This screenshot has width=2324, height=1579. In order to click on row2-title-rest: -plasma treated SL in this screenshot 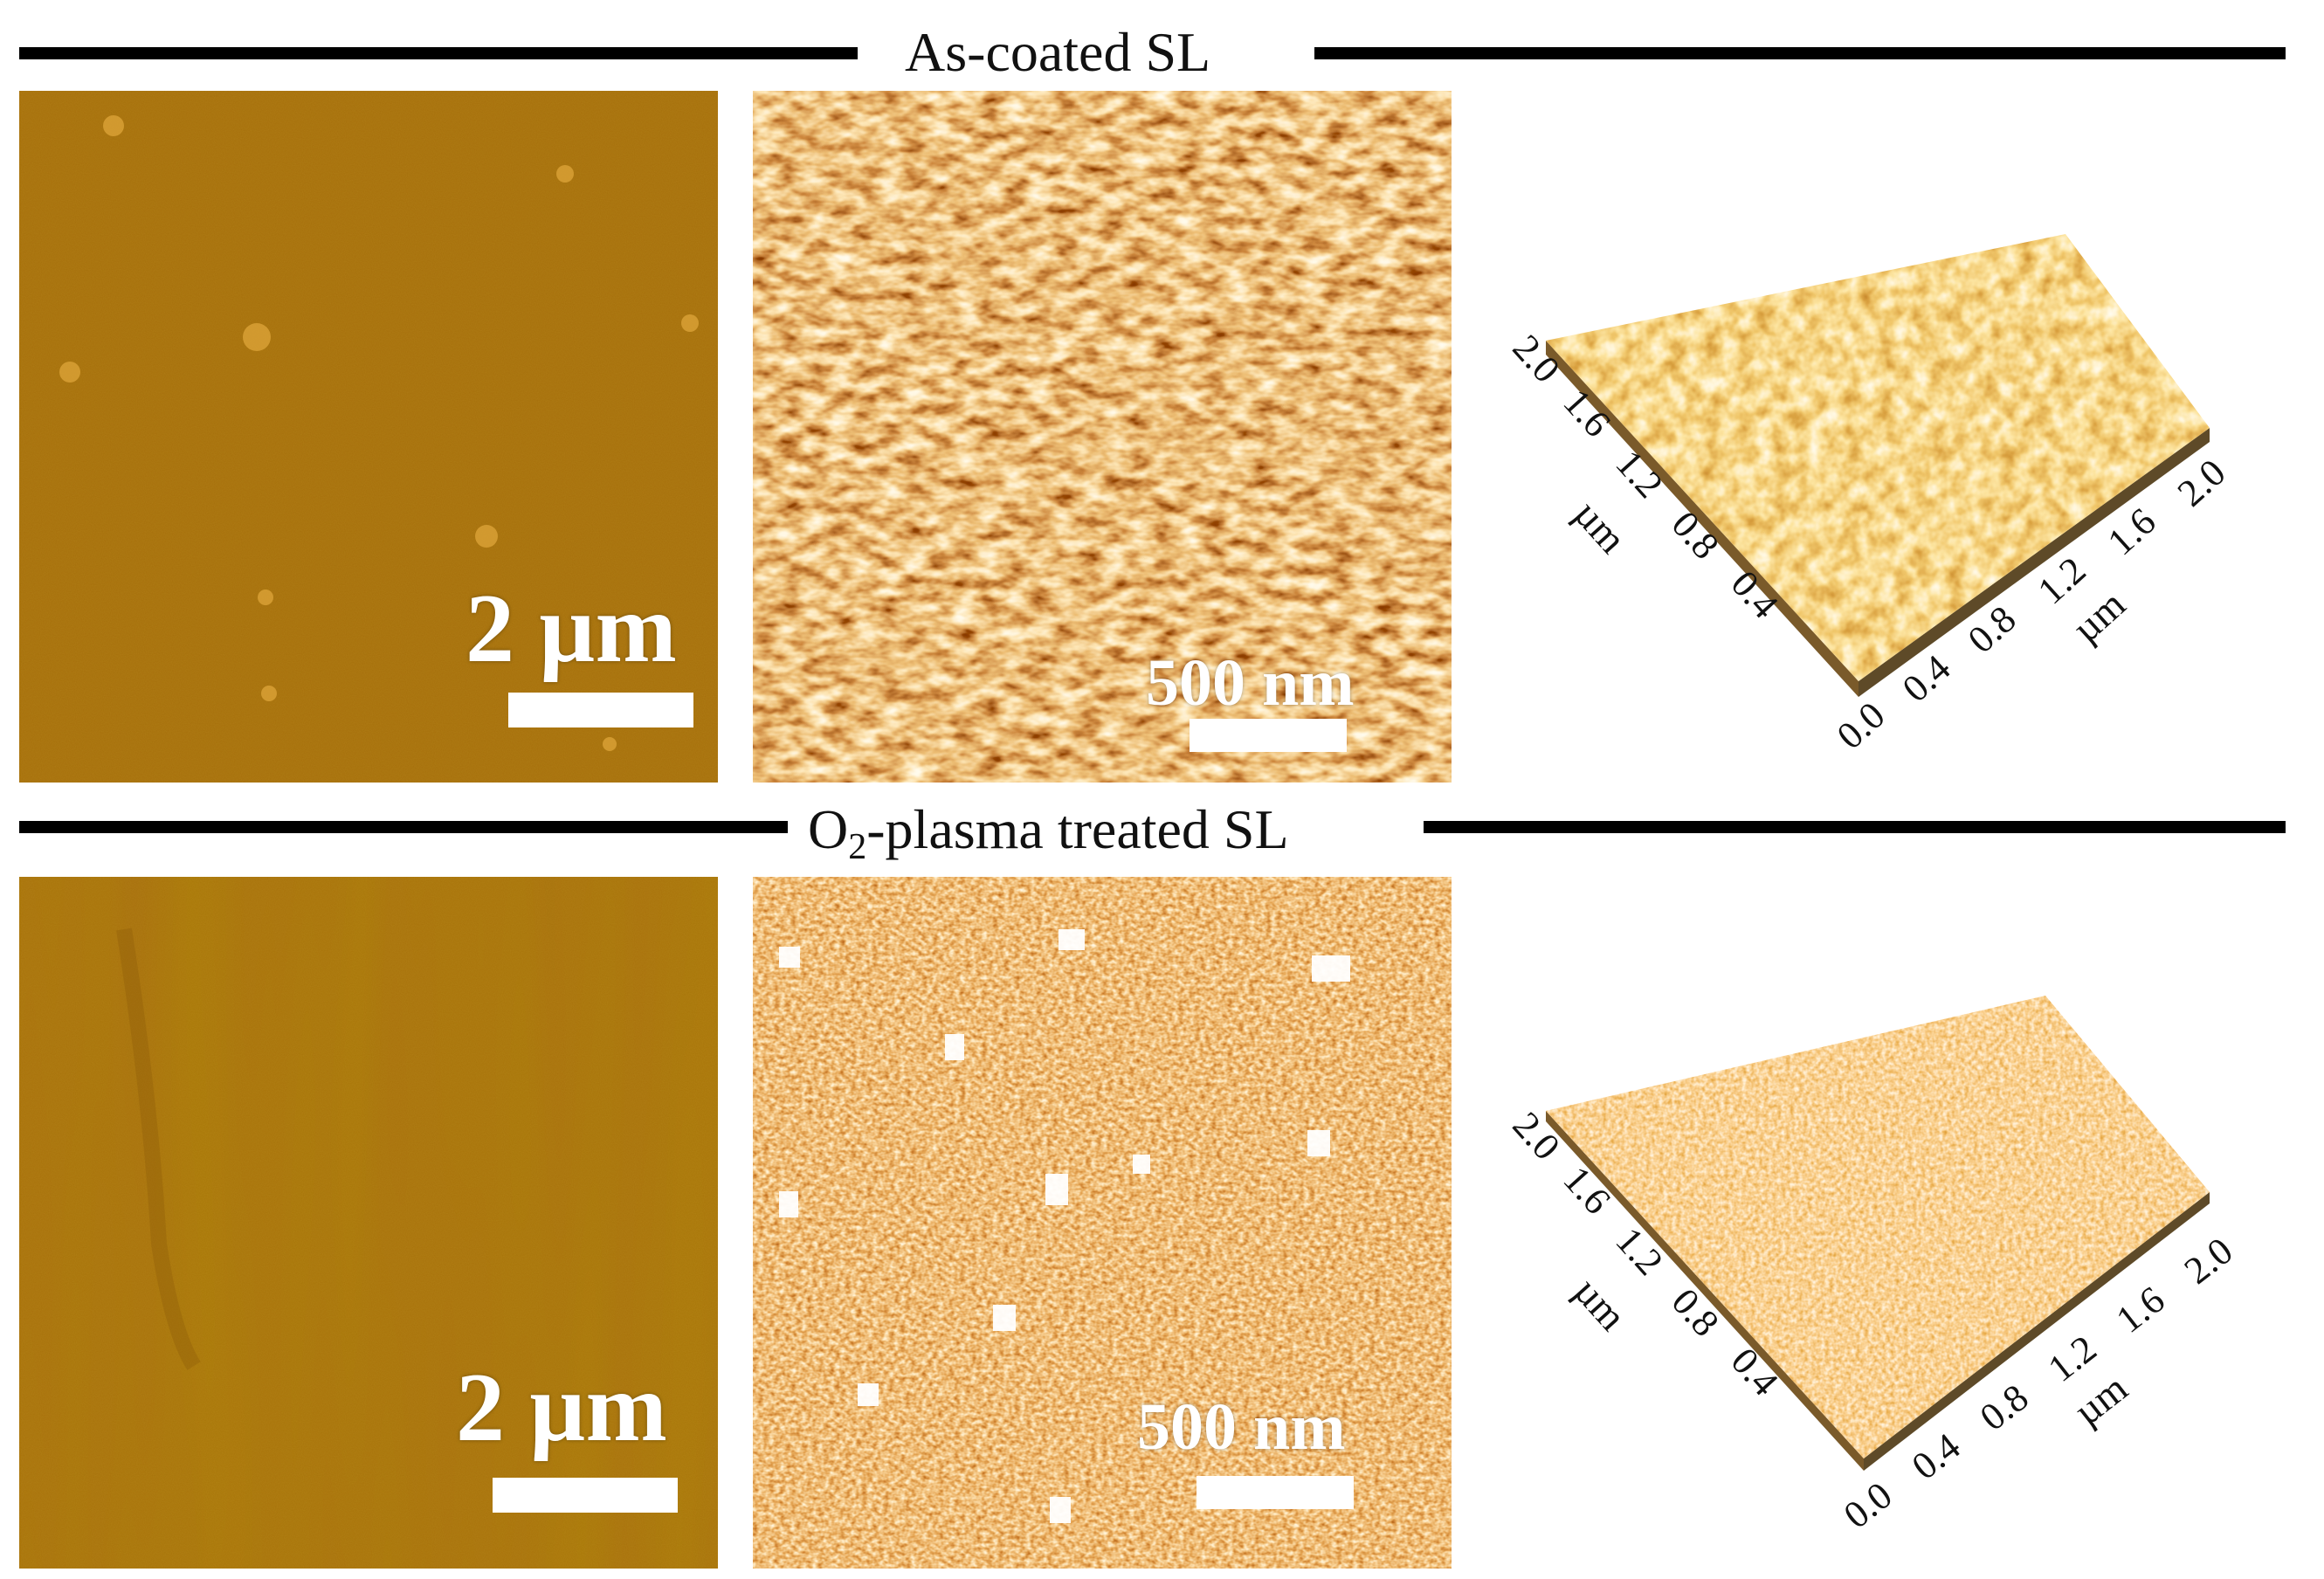, I will do `click(1077, 829)`.